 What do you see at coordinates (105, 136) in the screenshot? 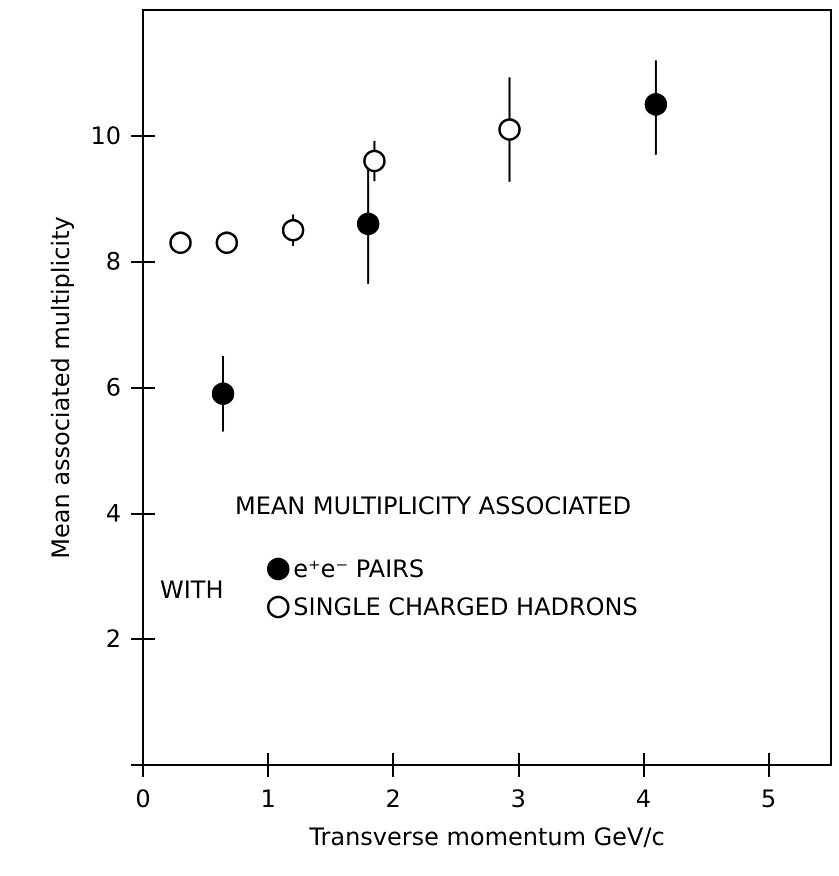
I see `y-tick-label: 10` at bounding box center [105, 136].